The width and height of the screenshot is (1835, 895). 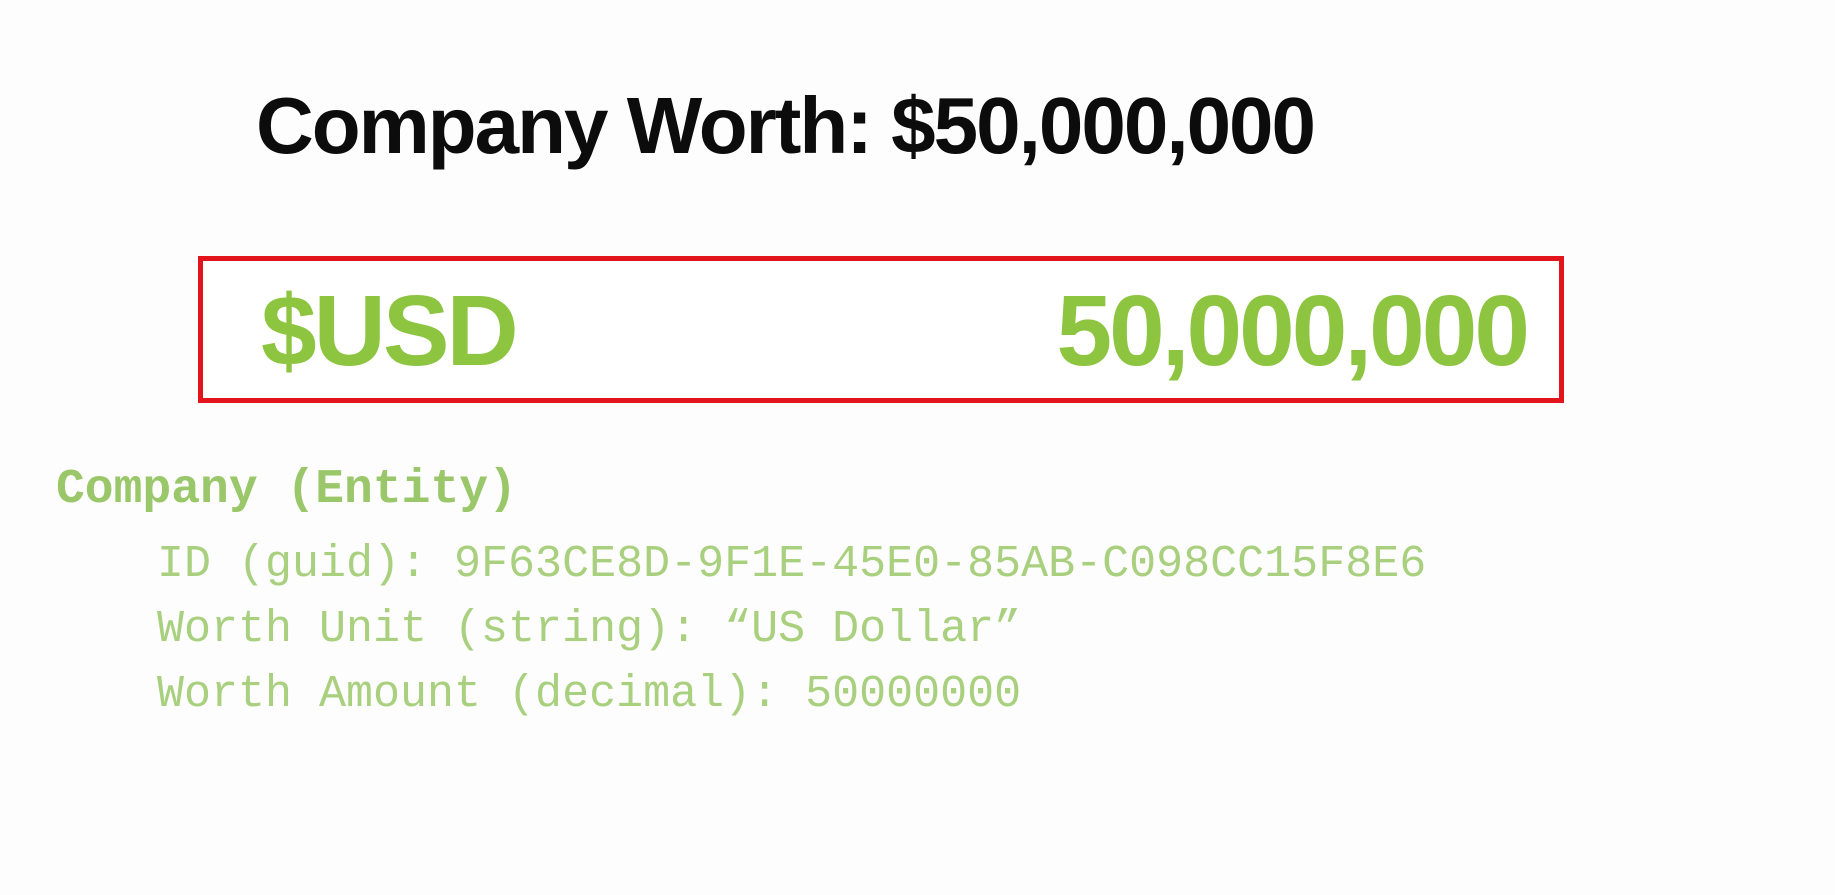 What do you see at coordinates (786, 125) in the screenshot?
I see `page-title: Company Worth: $50,000,000` at bounding box center [786, 125].